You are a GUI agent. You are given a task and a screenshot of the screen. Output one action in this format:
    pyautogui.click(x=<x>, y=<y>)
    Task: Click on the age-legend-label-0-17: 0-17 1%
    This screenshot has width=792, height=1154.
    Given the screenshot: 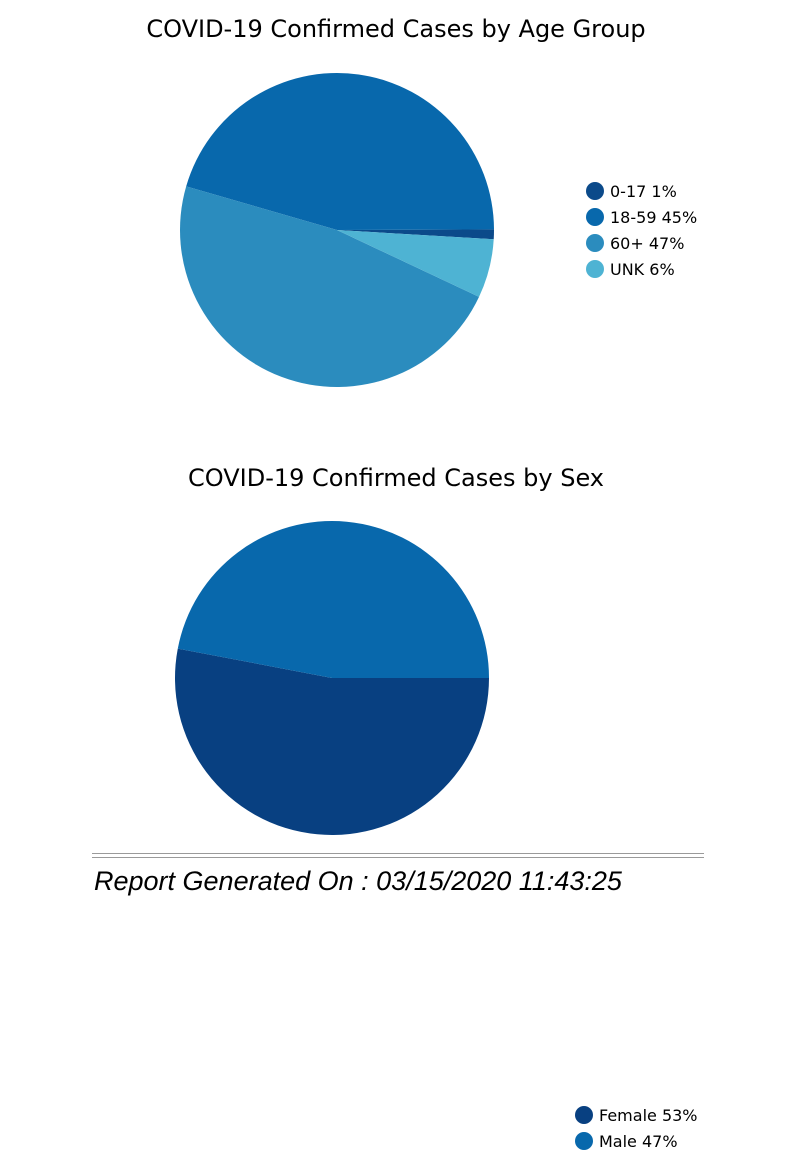 What is the action you would take?
    pyautogui.click(x=643, y=191)
    